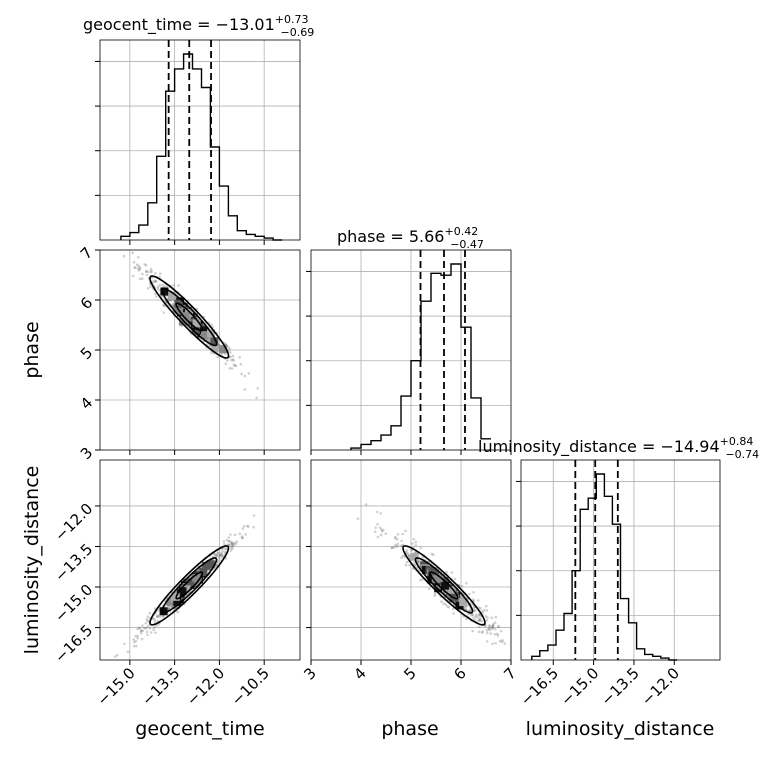  Describe the element at coordinates (620, 686) in the screenshot. I see `xtick-label-luminosity-distance: −13.5` at that location.